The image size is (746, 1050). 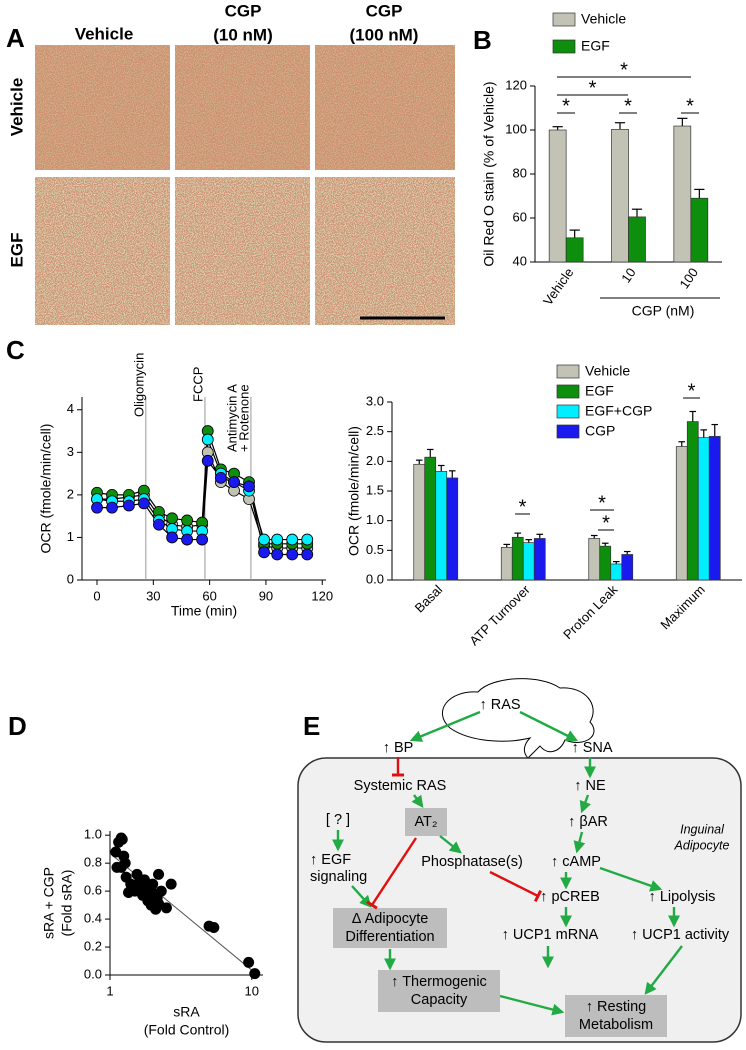 I want to click on node: ↑ Lipolysis, so click(x=682, y=897).